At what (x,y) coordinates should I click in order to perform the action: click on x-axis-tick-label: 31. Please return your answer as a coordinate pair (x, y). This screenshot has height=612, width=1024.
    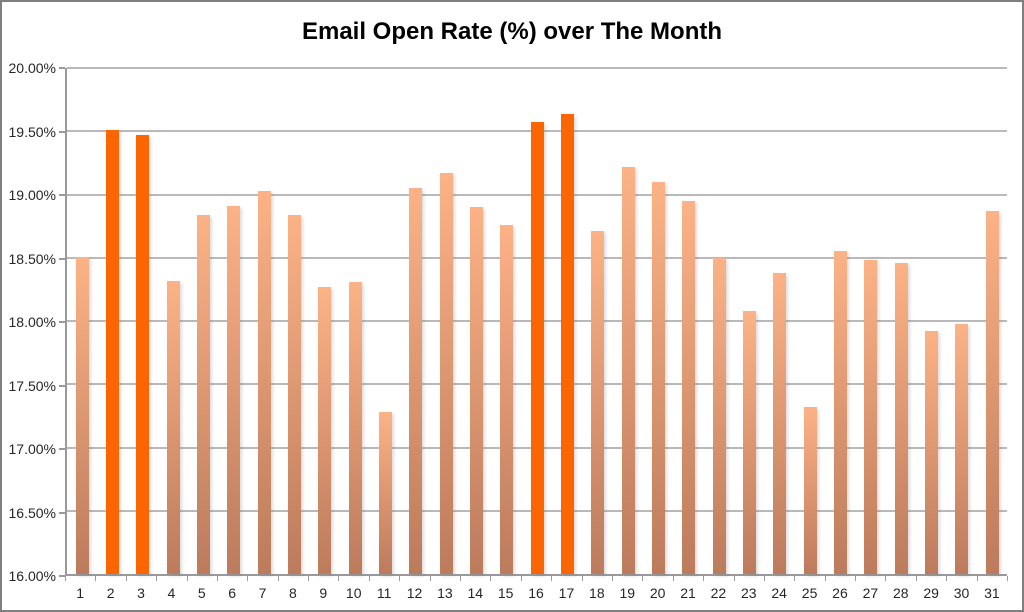
    Looking at the image, I should click on (992, 593).